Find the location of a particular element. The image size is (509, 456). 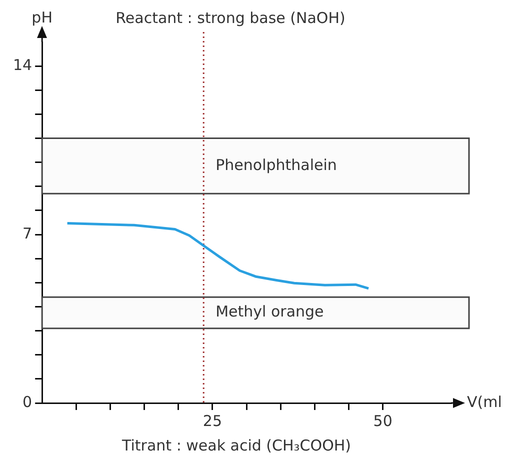

y-tick-label: 0 is located at coordinates (27, 401).